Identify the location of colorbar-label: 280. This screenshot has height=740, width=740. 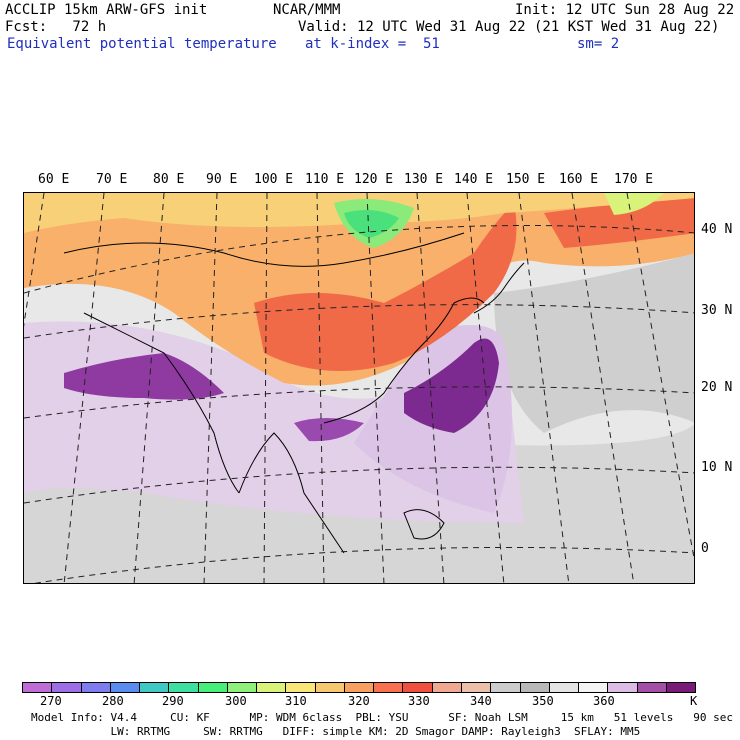
(113, 701).